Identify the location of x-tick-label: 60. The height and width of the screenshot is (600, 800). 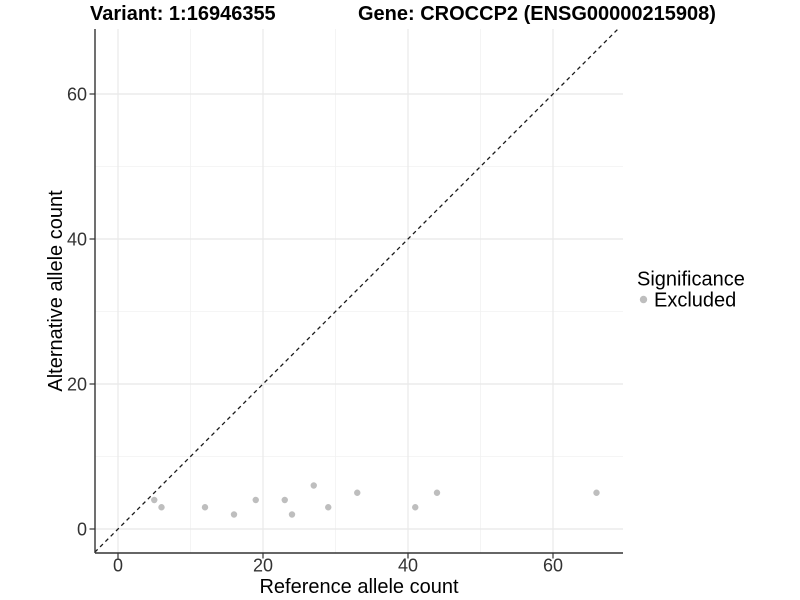
(553, 566).